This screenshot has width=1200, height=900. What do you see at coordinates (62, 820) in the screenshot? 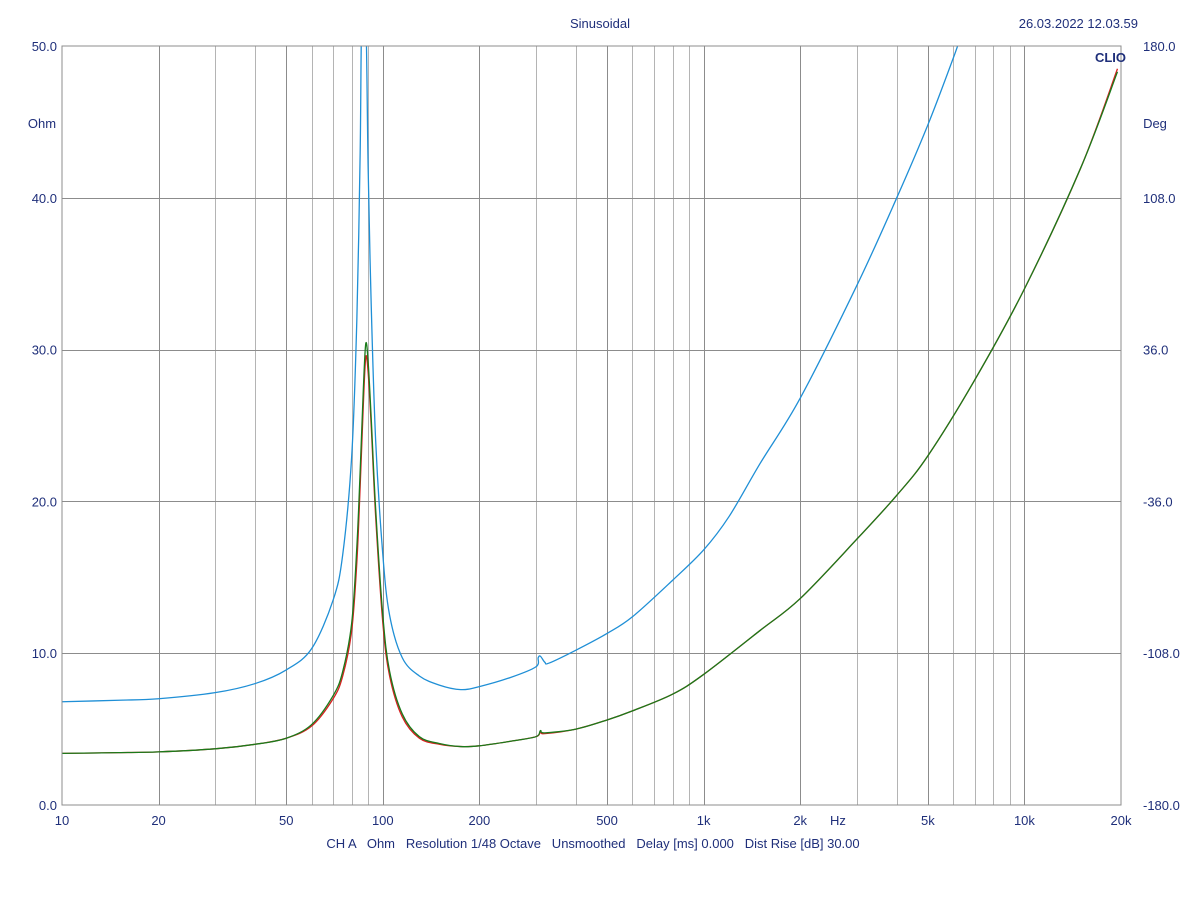
I see `x-tick-label: 10` at bounding box center [62, 820].